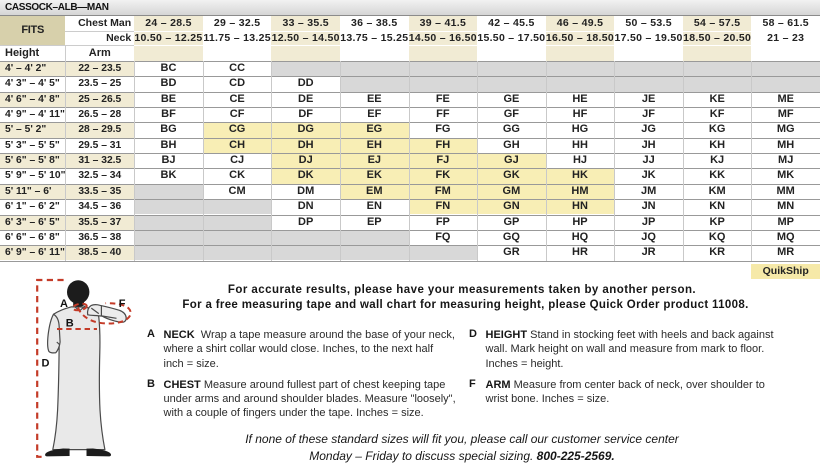 The width and height of the screenshot is (820, 475). I want to click on svg-text: B, so click(70, 324).